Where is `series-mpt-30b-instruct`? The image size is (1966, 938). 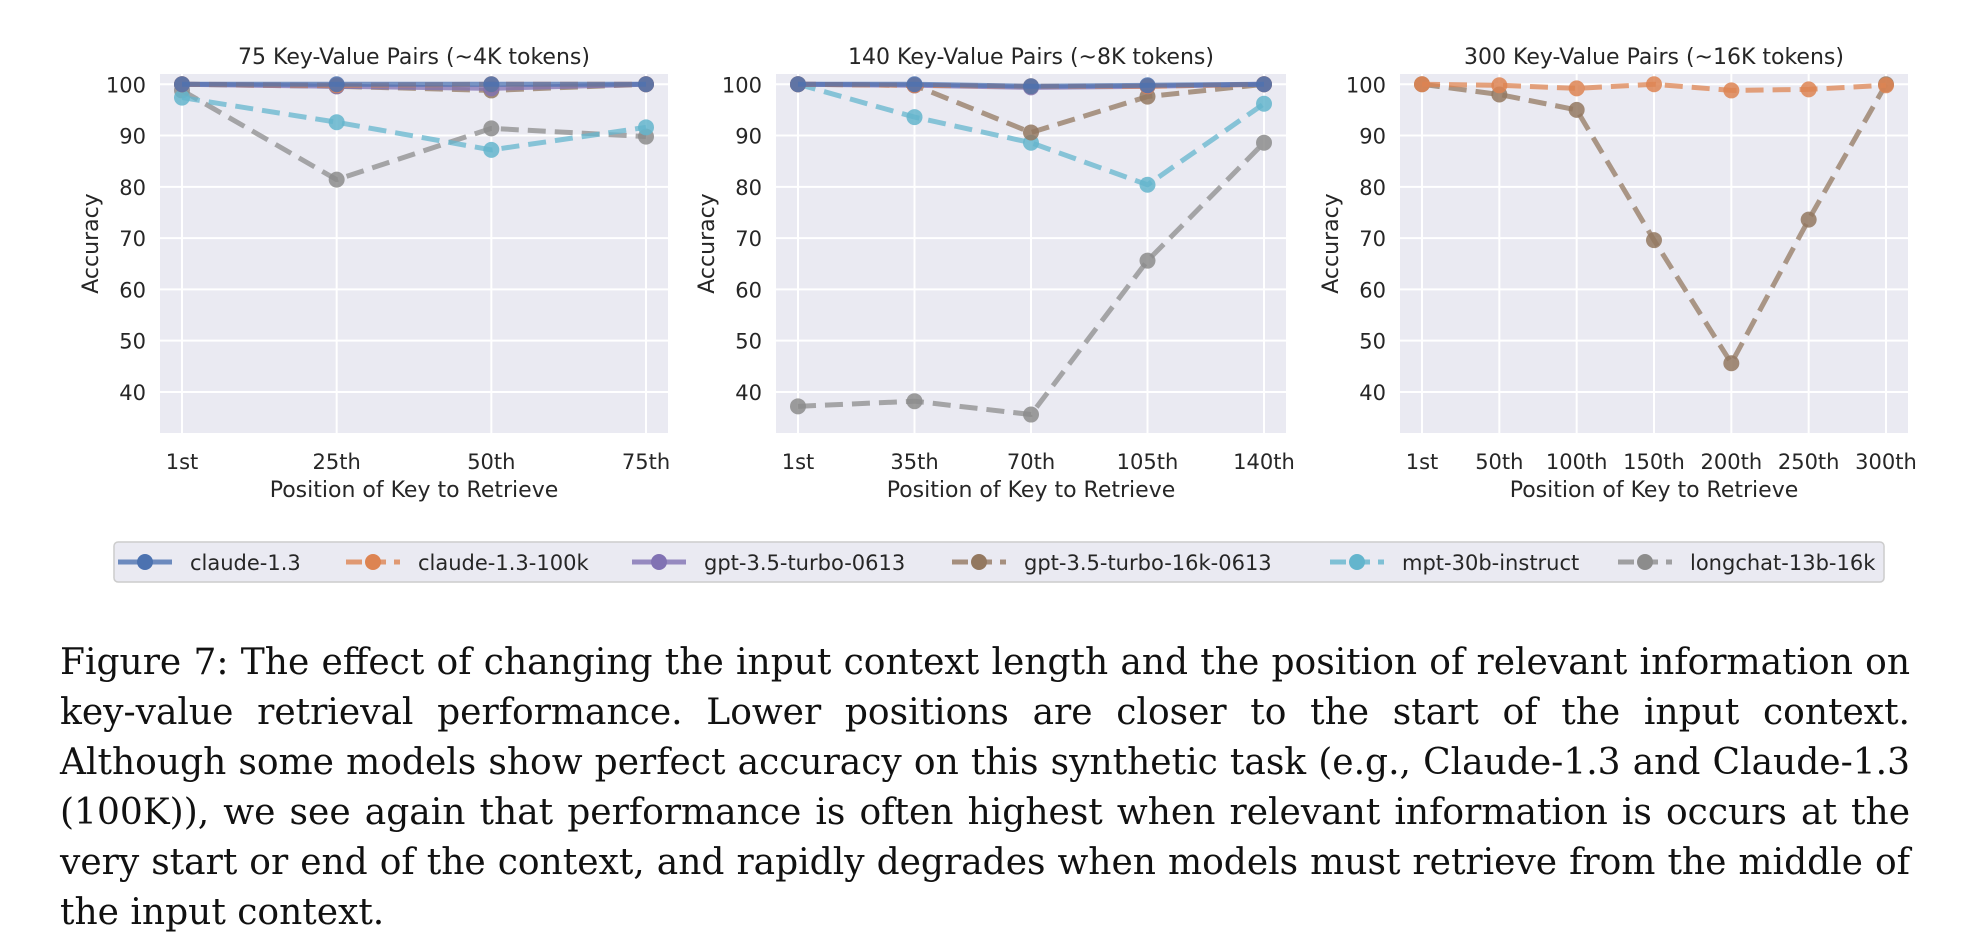
series-mpt-30b-instruct is located at coordinates (414, 123).